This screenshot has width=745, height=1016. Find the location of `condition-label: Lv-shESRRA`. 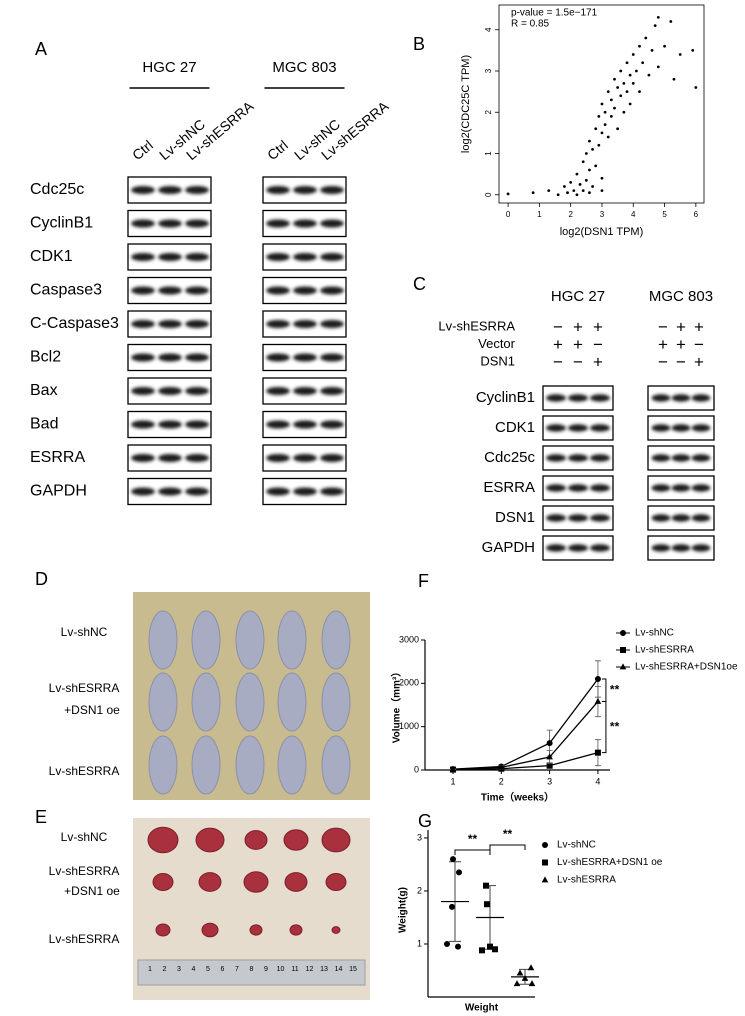

condition-label: Lv-shESRRA is located at coordinates (476, 325).